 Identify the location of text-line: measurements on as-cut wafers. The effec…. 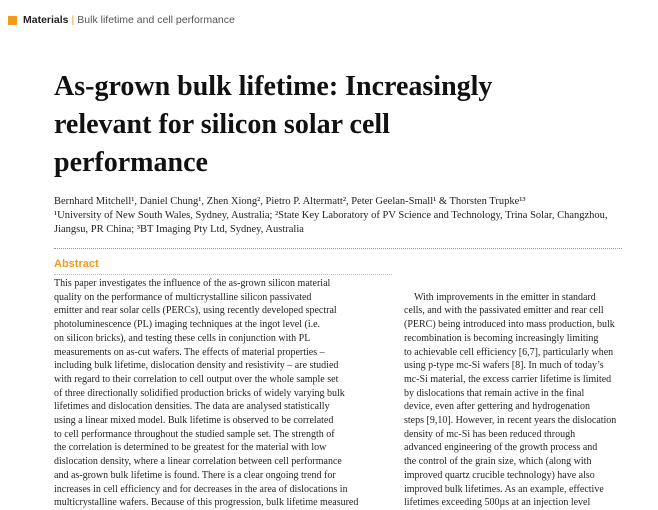
(189, 352).